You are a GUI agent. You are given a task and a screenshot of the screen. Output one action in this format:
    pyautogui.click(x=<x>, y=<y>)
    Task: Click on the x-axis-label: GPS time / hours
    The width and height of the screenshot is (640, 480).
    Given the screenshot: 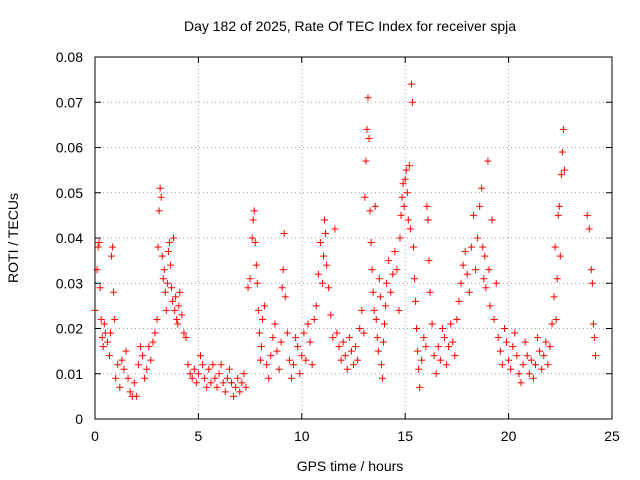 What is the action you would take?
    pyautogui.click(x=350, y=466)
    